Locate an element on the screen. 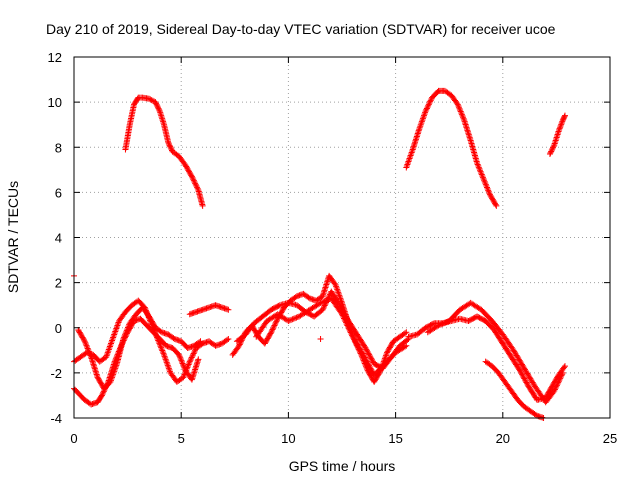 The width and height of the screenshot is (640, 480). x-tick-label: 25 is located at coordinates (610, 438).